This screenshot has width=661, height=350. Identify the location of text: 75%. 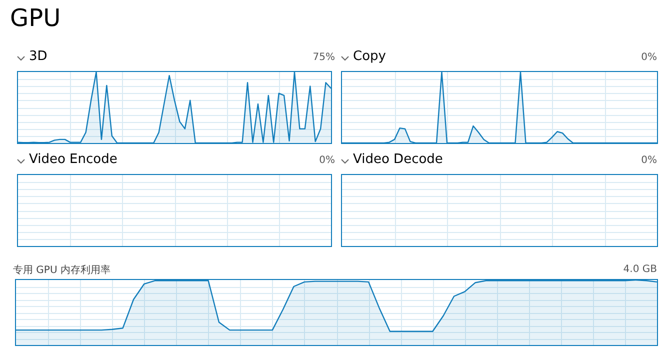
(323, 57).